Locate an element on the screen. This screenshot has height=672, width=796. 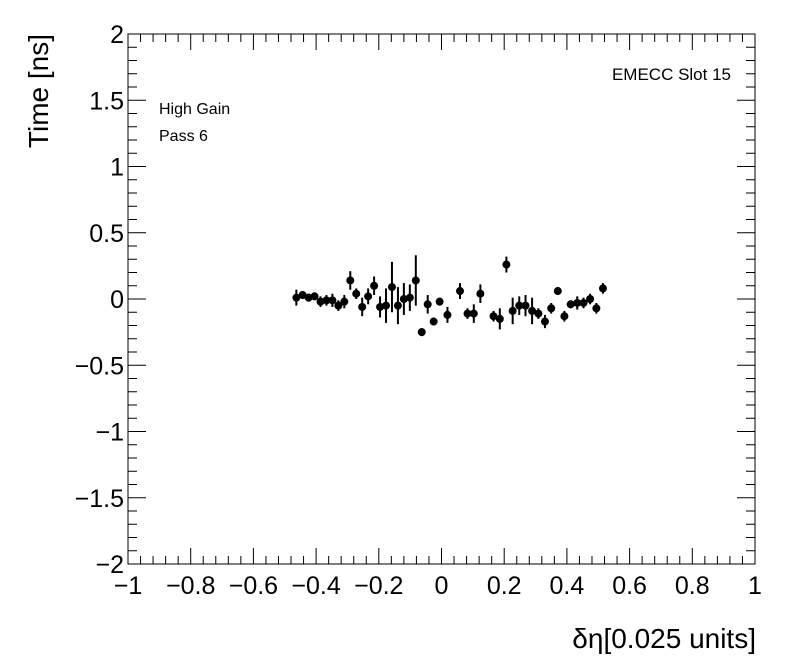
annotation-slot: EMECC Slot 15 is located at coordinates (671, 74).